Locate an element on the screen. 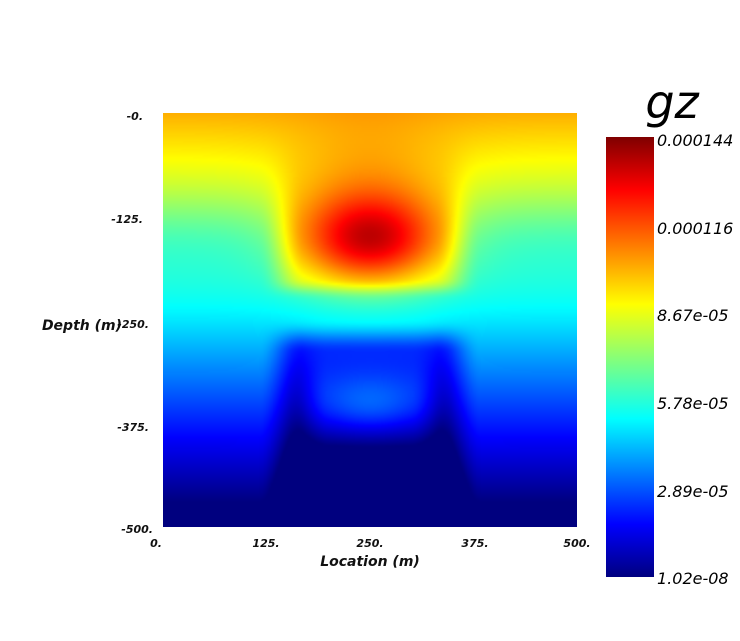  x-tick-label: 125. is located at coordinates (265, 543).